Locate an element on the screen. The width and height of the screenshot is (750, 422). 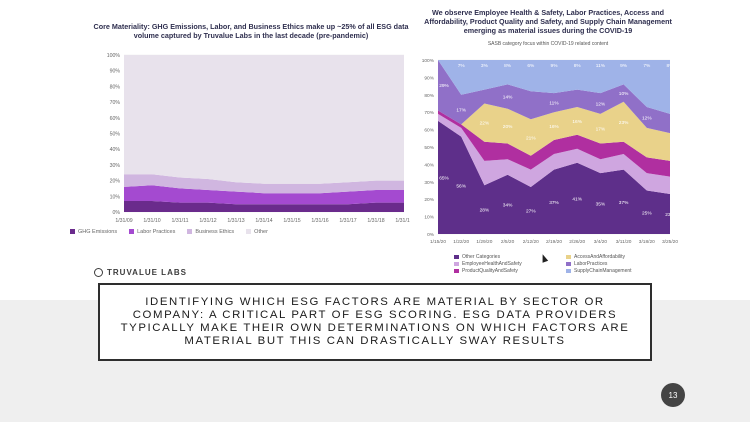
top-data-label: 9% is located at coordinates (555, 66).